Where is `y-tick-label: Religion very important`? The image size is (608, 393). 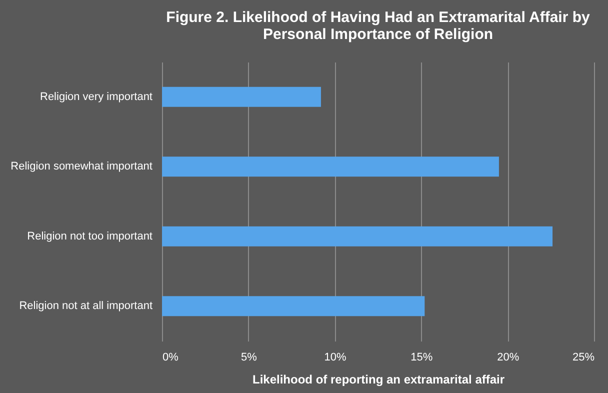
y-tick-label: Religion very important is located at coordinates (96, 96).